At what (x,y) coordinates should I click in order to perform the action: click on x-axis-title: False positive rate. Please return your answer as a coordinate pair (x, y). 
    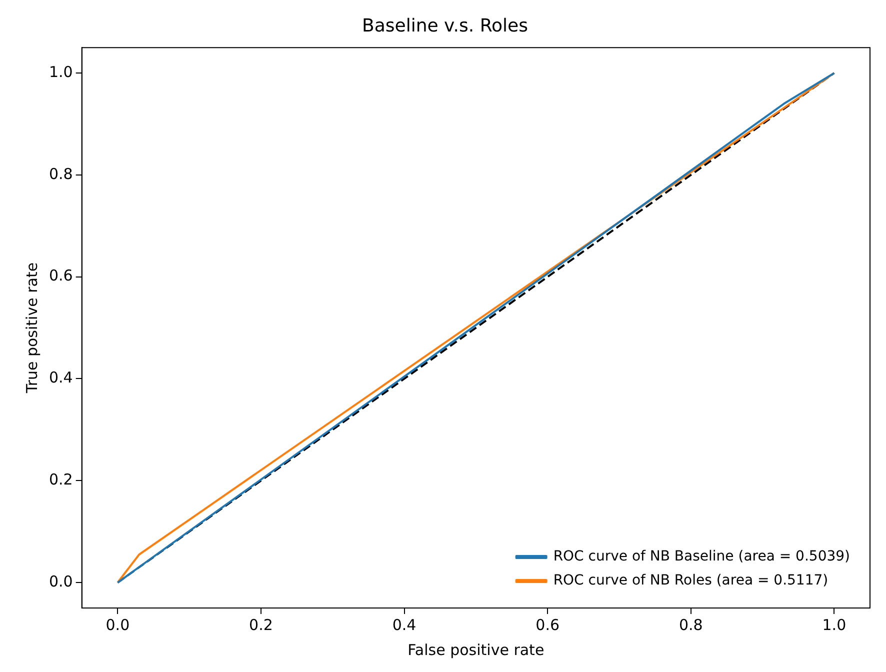
    Looking at the image, I should click on (476, 649).